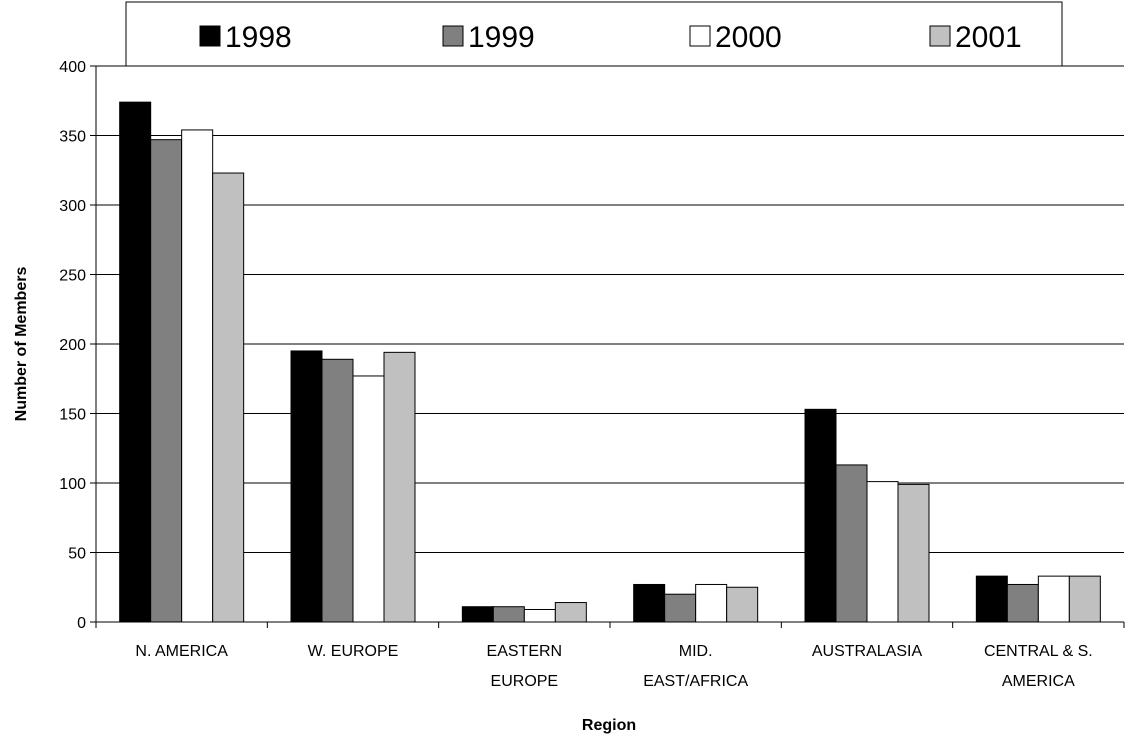 This screenshot has width=1128, height=738. Describe the element at coordinates (453, 36) in the screenshot. I see `legend-swatch-1999` at that location.